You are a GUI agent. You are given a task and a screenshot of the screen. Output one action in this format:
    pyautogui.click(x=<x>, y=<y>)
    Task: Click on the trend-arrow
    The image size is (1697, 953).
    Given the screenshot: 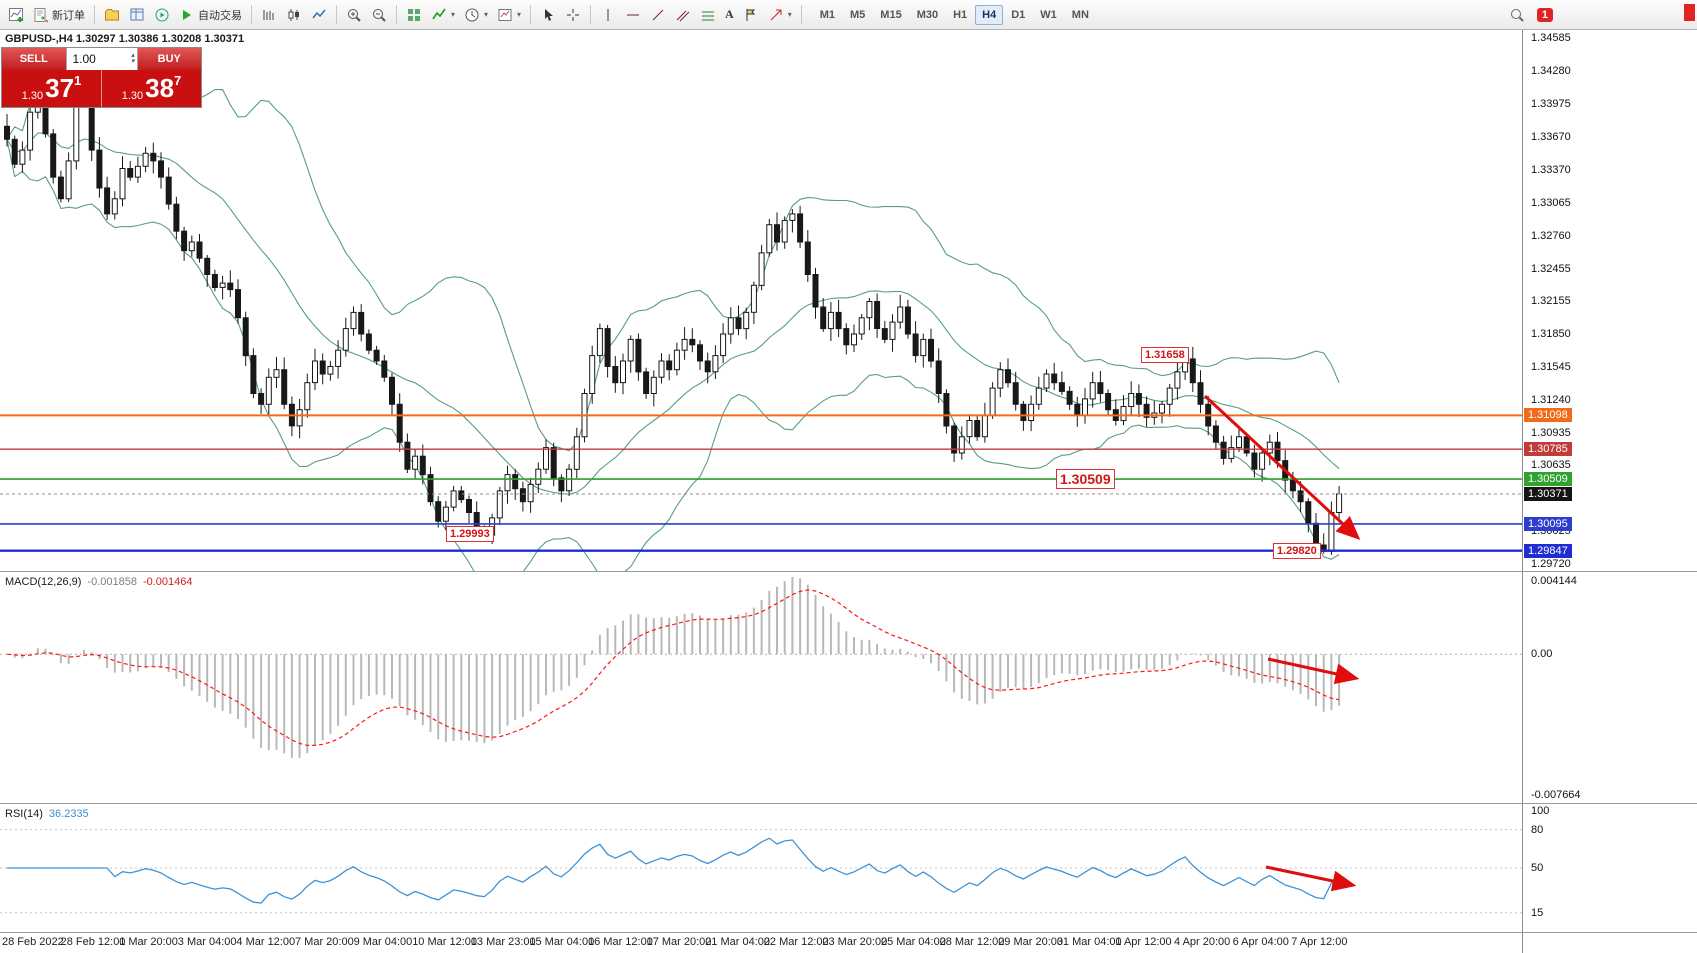 What is the action you would take?
    pyautogui.click(x=1282, y=467)
    